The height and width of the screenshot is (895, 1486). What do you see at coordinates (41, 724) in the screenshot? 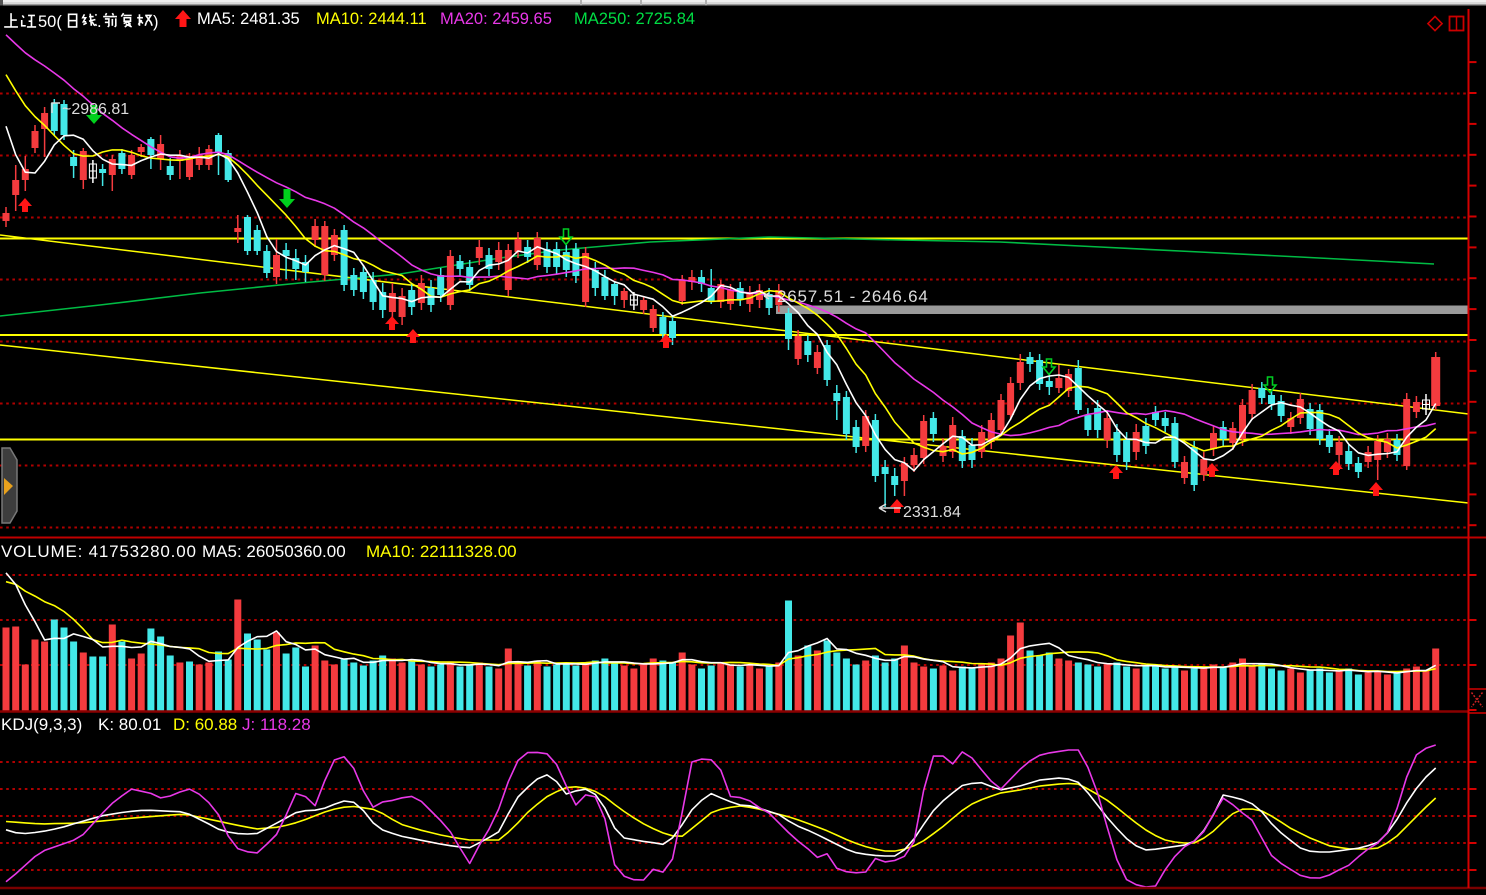
I see `svg-text: KDJ(9,3,3)` at bounding box center [41, 724].